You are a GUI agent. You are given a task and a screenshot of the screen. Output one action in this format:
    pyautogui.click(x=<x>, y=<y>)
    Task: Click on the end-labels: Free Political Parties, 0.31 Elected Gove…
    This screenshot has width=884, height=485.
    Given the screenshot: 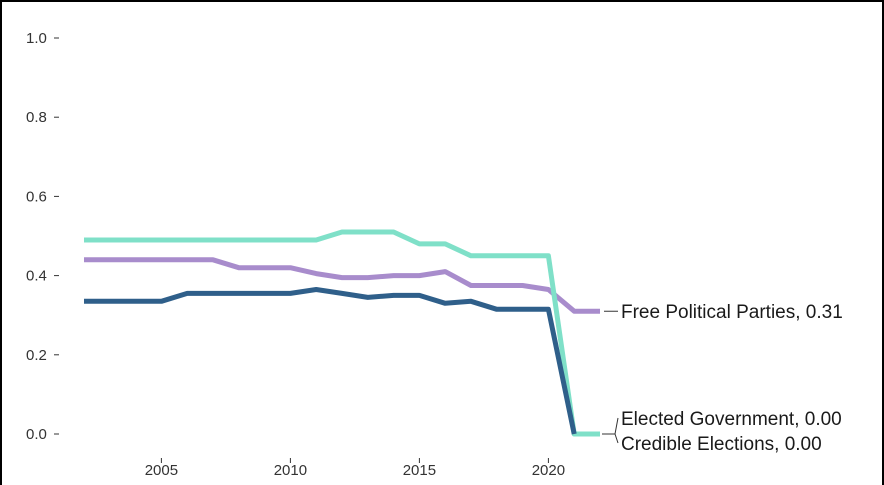 What is the action you would take?
    pyautogui.click(x=722, y=378)
    